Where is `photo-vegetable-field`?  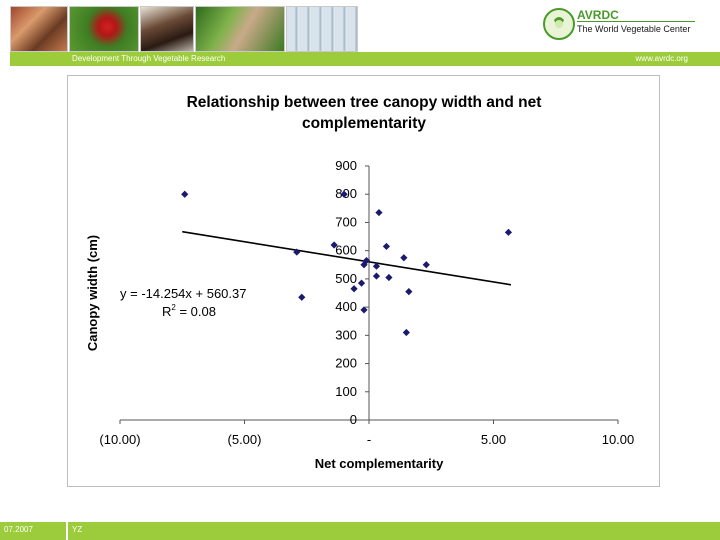
photo-vegetable-field is located at coordinates (240, 29).